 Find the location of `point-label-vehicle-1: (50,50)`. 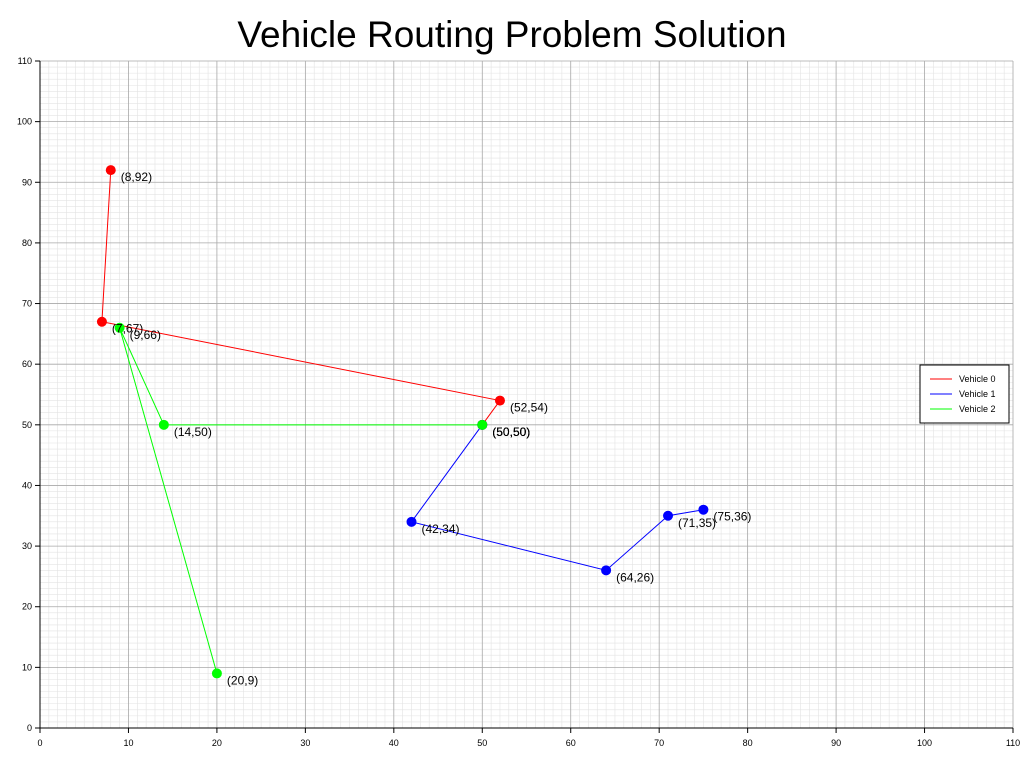

point-label-vehicle-1: (50,50) is located at coordinates (511, 432).